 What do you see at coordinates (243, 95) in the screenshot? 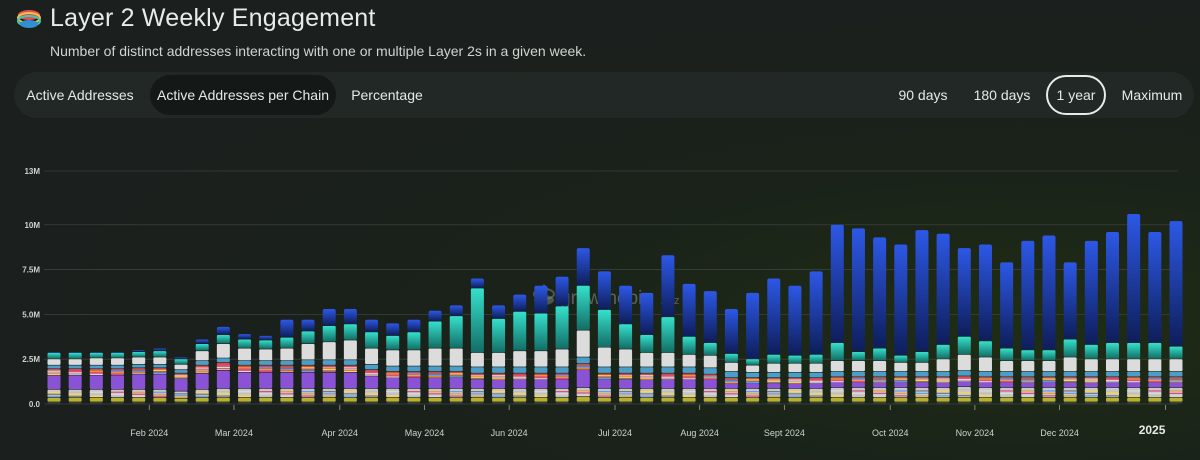
I see `tab-active-addresses-per-chain: Active Addresses per Chain` at bounding box center [243, 95].